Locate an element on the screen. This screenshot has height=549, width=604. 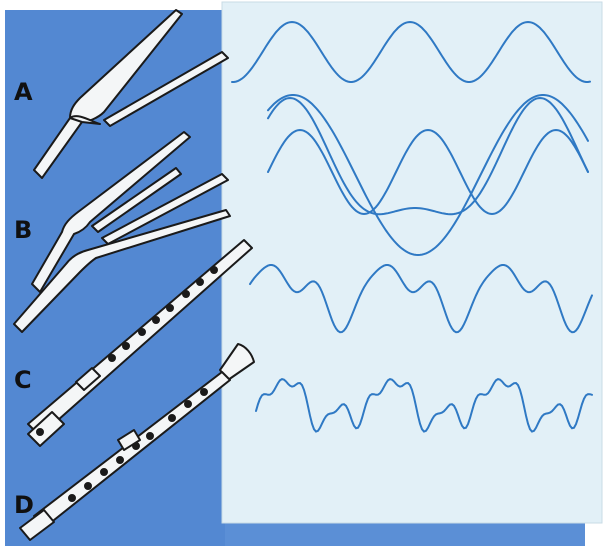
tuning-fork-b is located at coordinates (122, 232).